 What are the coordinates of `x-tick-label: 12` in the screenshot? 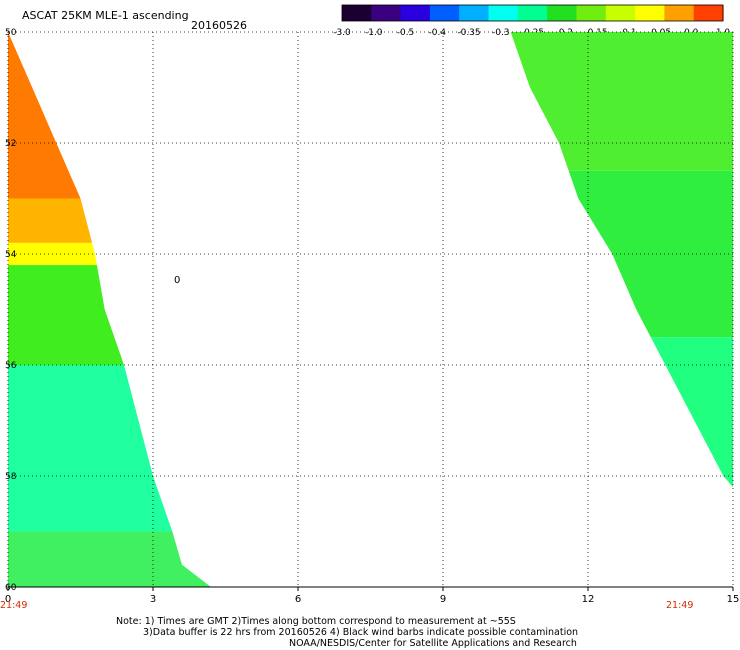 It's located at (588, 599).